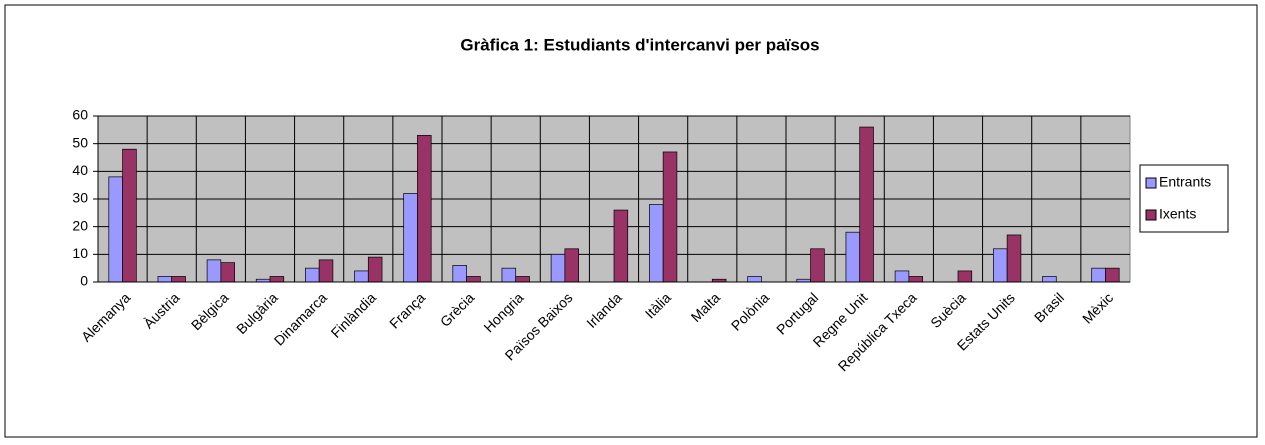  What do you see at coordinates (84, 281) in the screenshot?
I see `y-tick-label: 0` at bounding box center [84, 281].